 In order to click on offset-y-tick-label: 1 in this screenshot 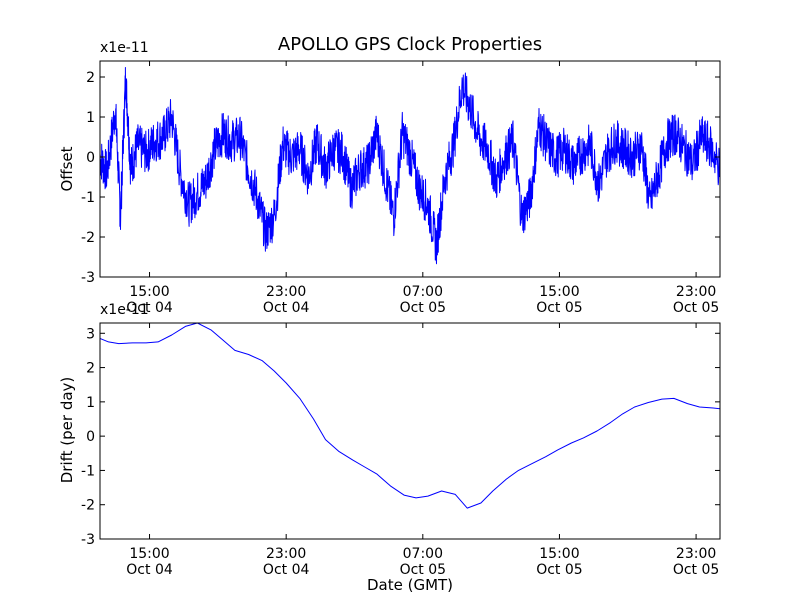, I will do `click(90, 118)`.